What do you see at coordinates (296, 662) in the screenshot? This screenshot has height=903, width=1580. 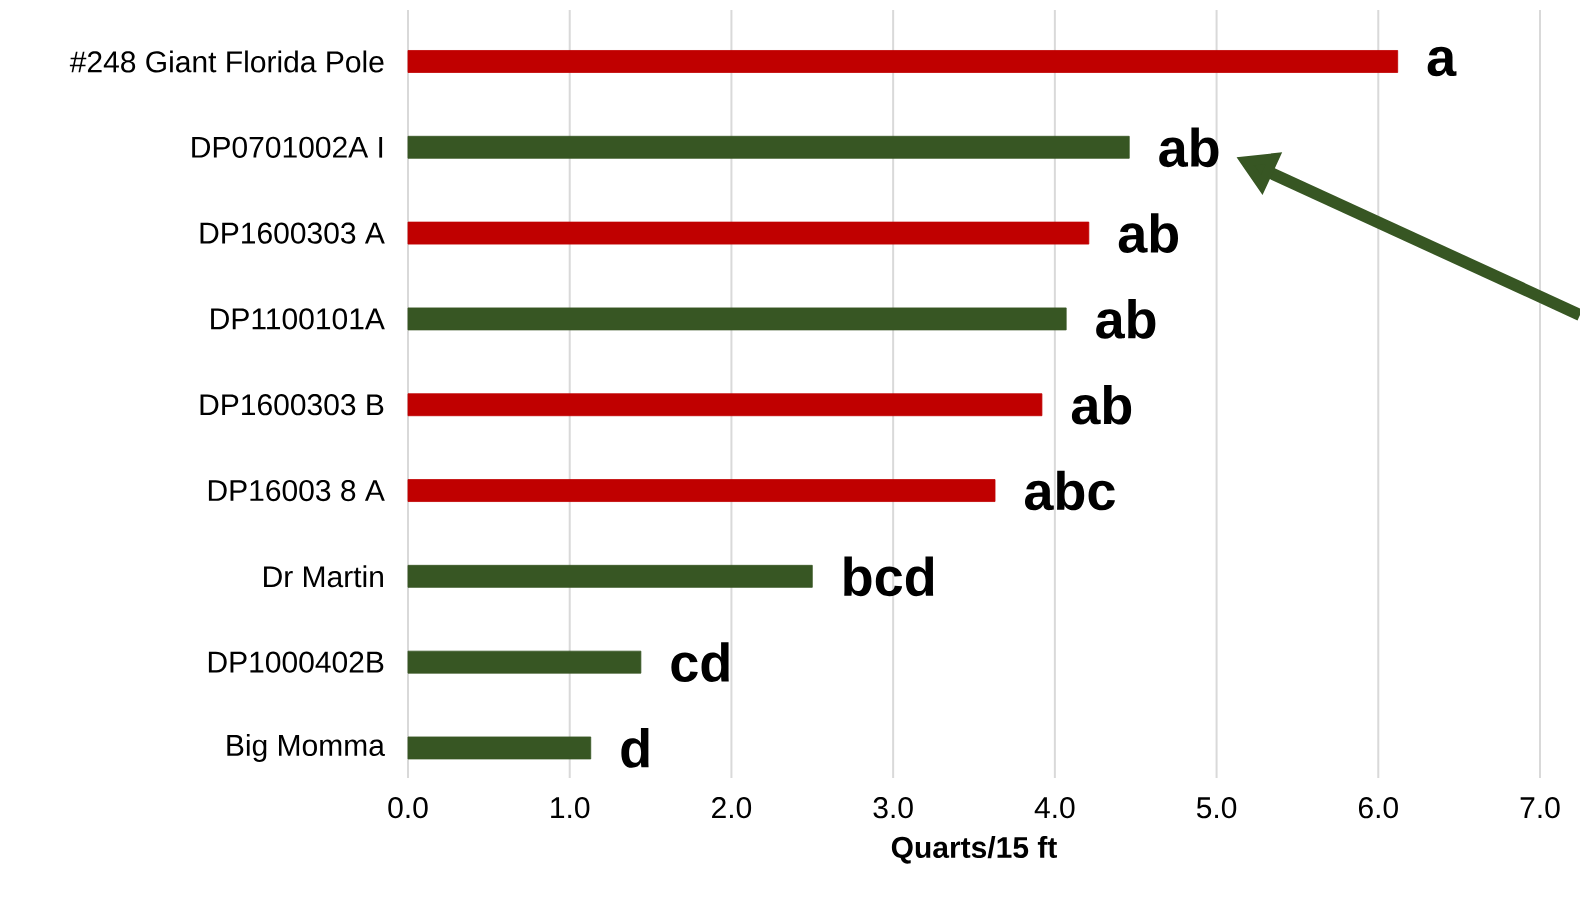 I see `y-tick-label: DP1000402B` at bounding box center [296, 662].